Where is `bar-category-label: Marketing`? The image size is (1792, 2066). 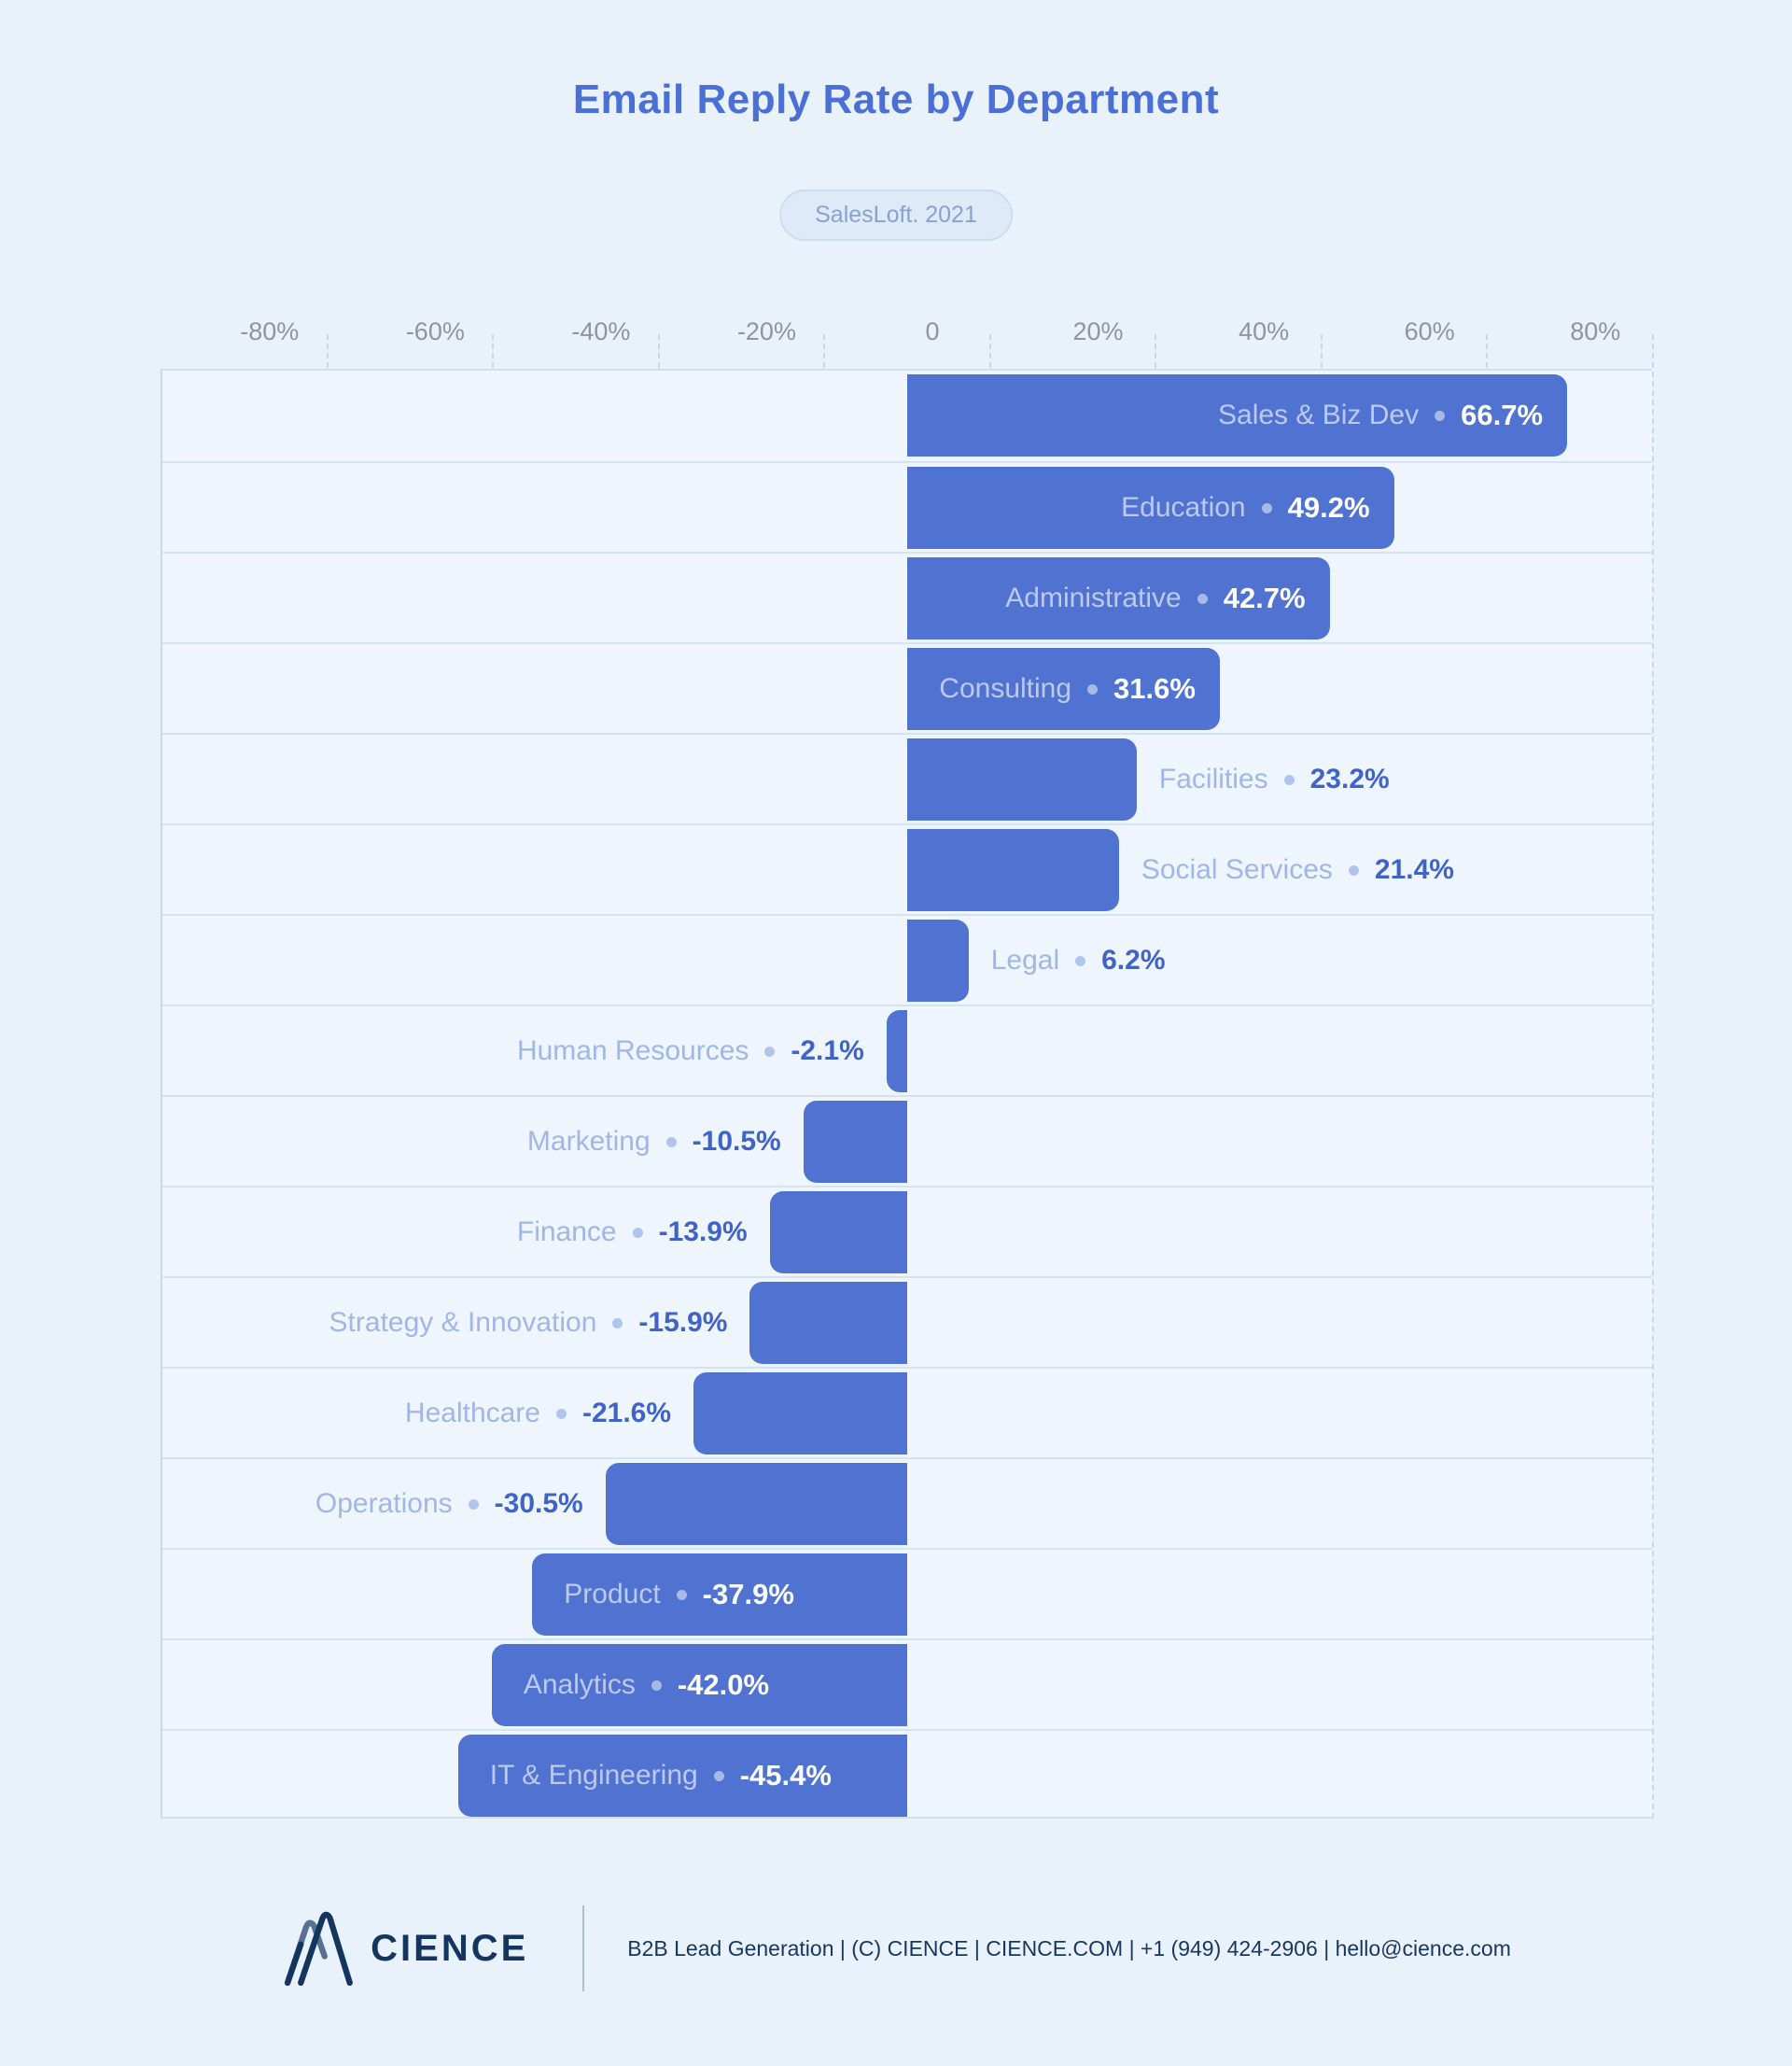 bar-category-label: Marketing is located at coordinates (588, 1141).